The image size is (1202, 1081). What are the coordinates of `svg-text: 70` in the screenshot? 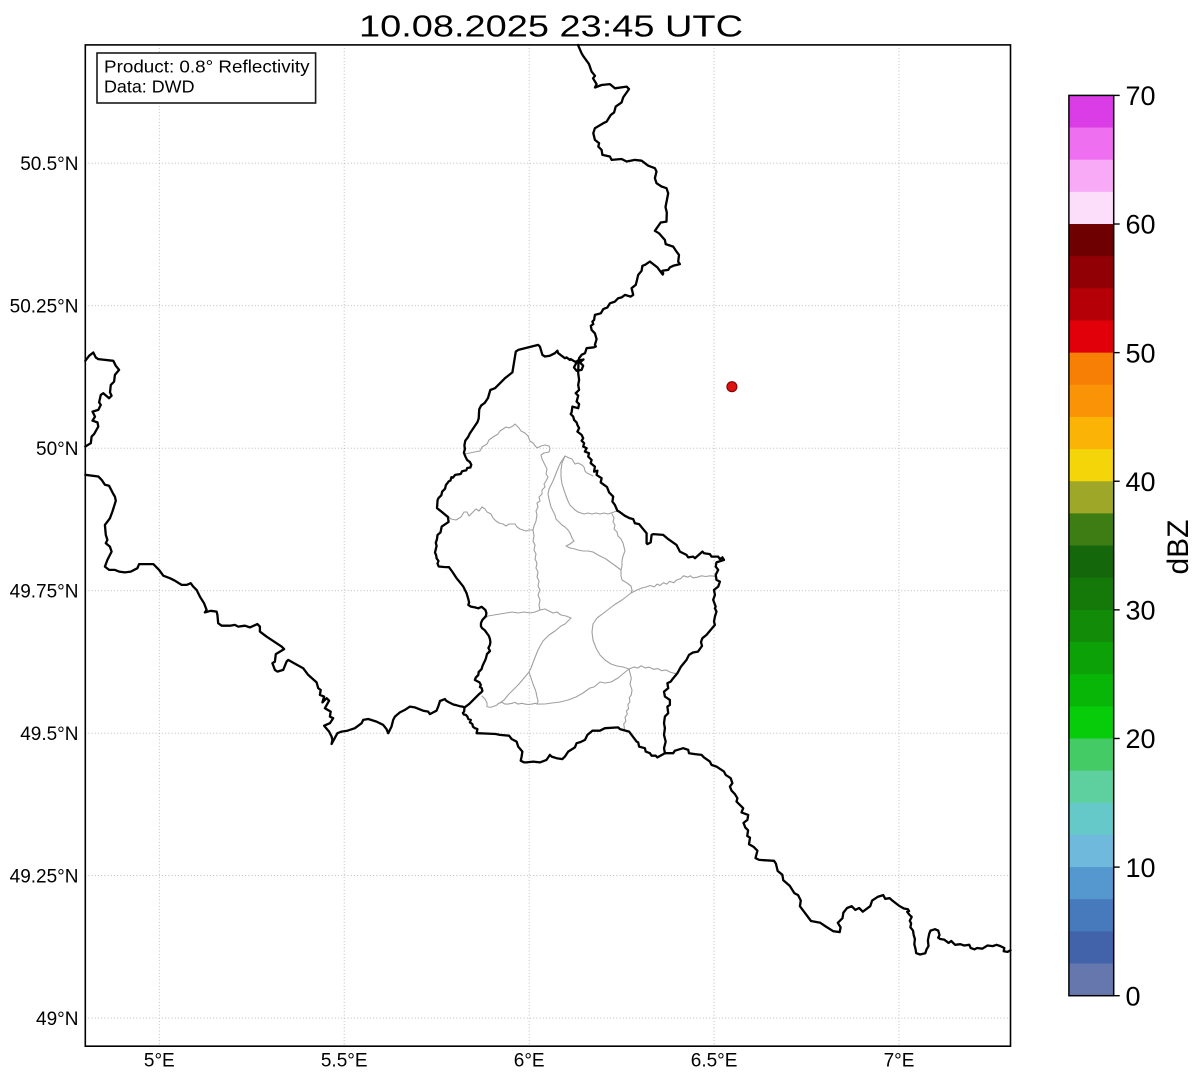 It's located at (1141, 96).